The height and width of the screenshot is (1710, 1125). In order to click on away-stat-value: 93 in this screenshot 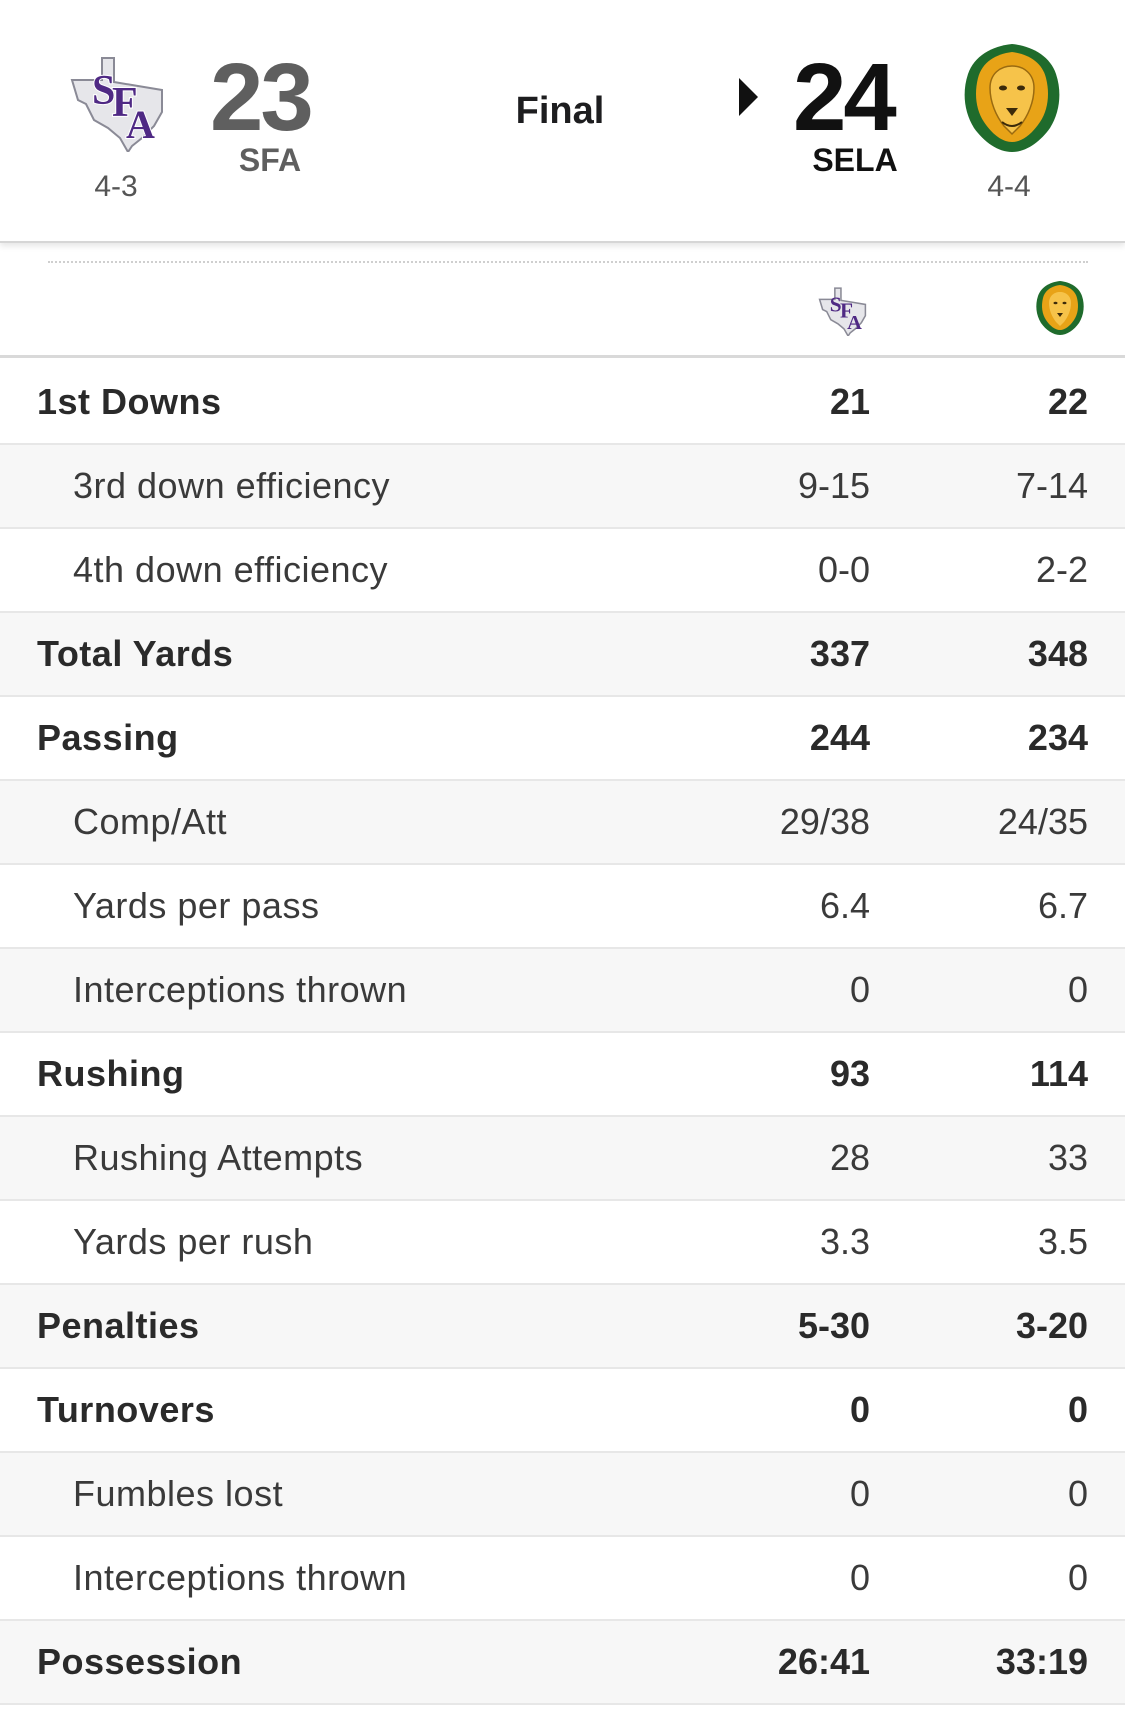, I will do `click(849, 1073)`.